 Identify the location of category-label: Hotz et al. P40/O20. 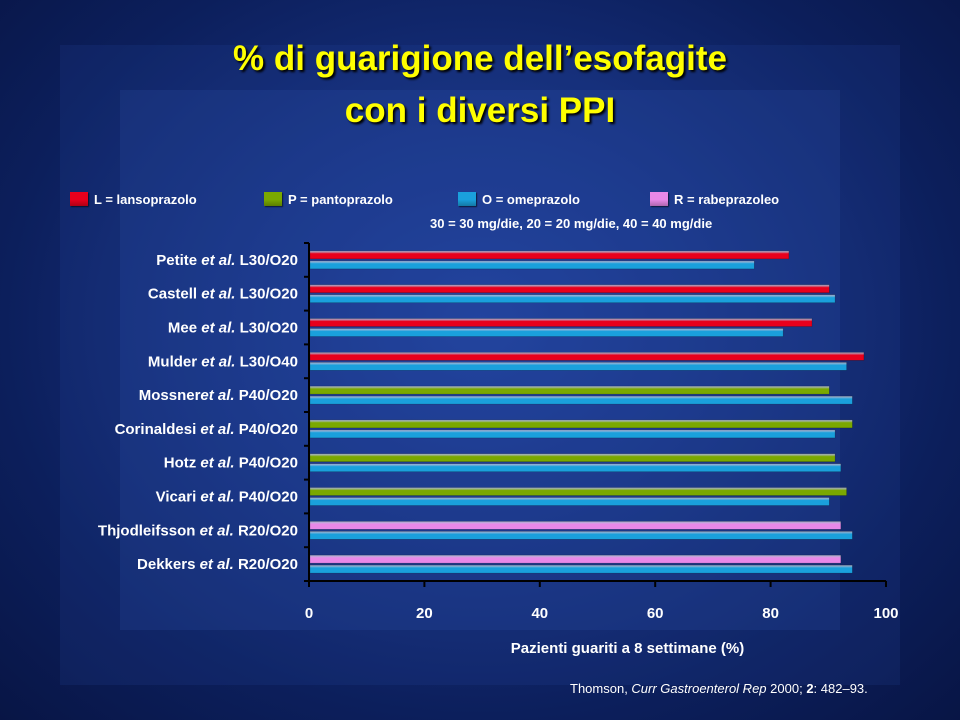
(231, 463).